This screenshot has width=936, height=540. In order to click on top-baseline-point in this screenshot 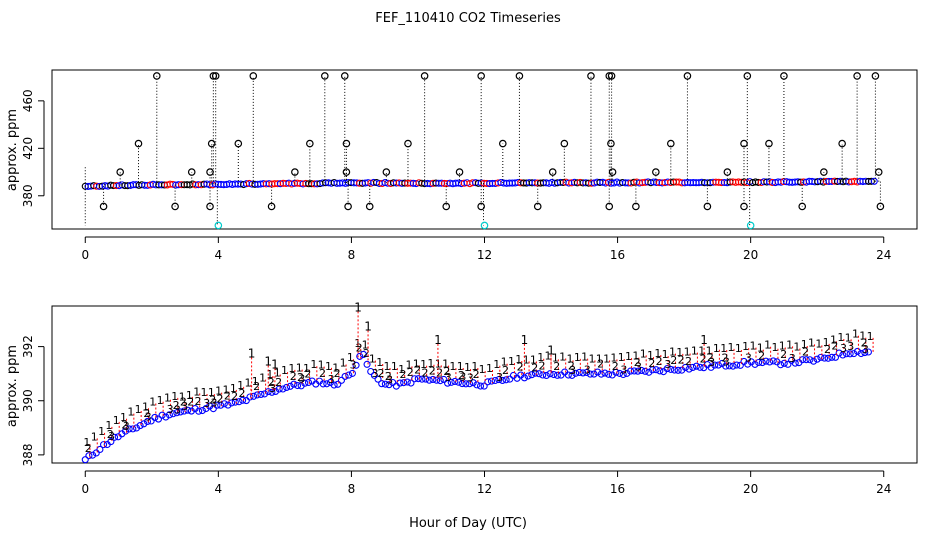, I will do `click(874, 181)`.